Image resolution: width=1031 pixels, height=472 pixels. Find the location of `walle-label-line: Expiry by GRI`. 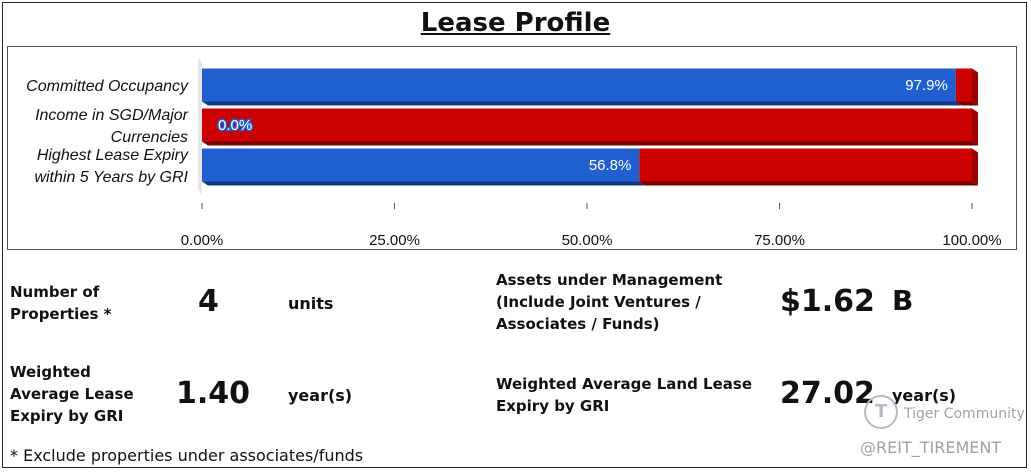

walle-label-line: Expiry by GRI is located at coordinates (553, 406).